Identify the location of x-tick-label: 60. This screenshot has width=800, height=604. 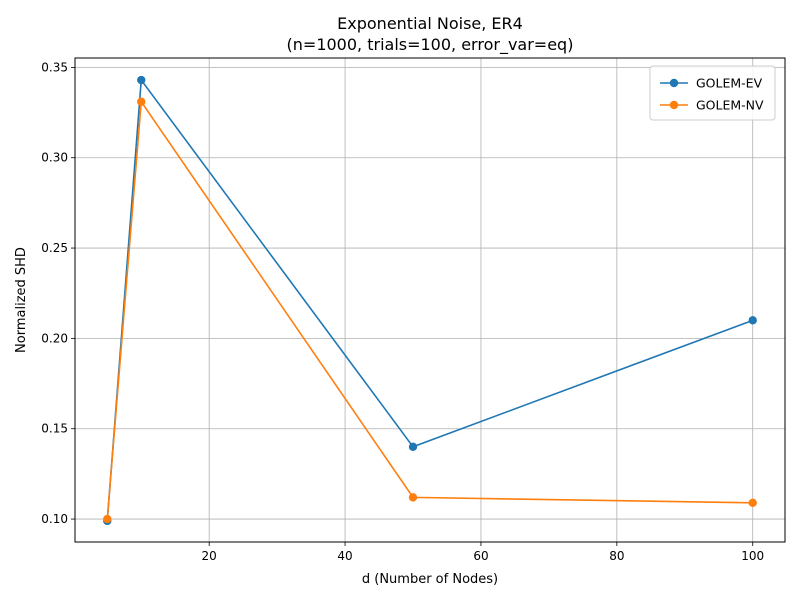
(480, 556).